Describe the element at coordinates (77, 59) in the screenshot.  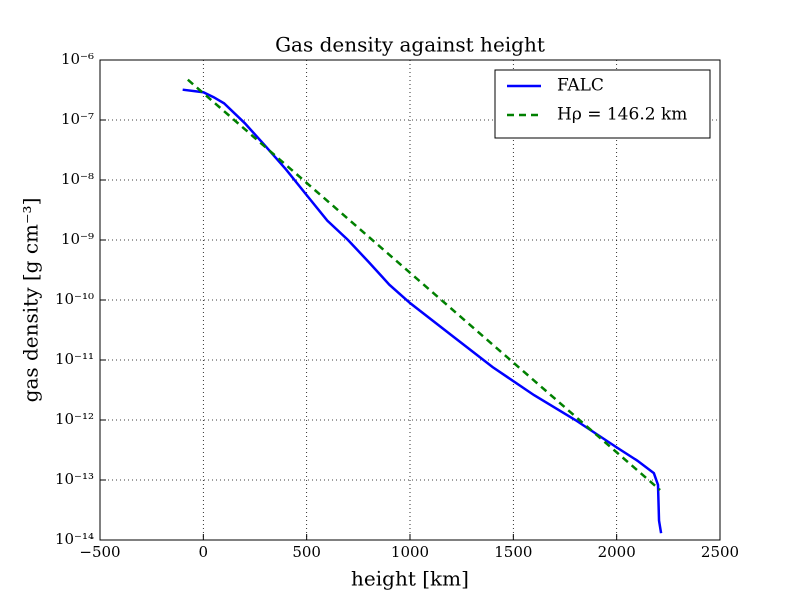
I see `y-tick-label: 10⁻⁶` at that location.